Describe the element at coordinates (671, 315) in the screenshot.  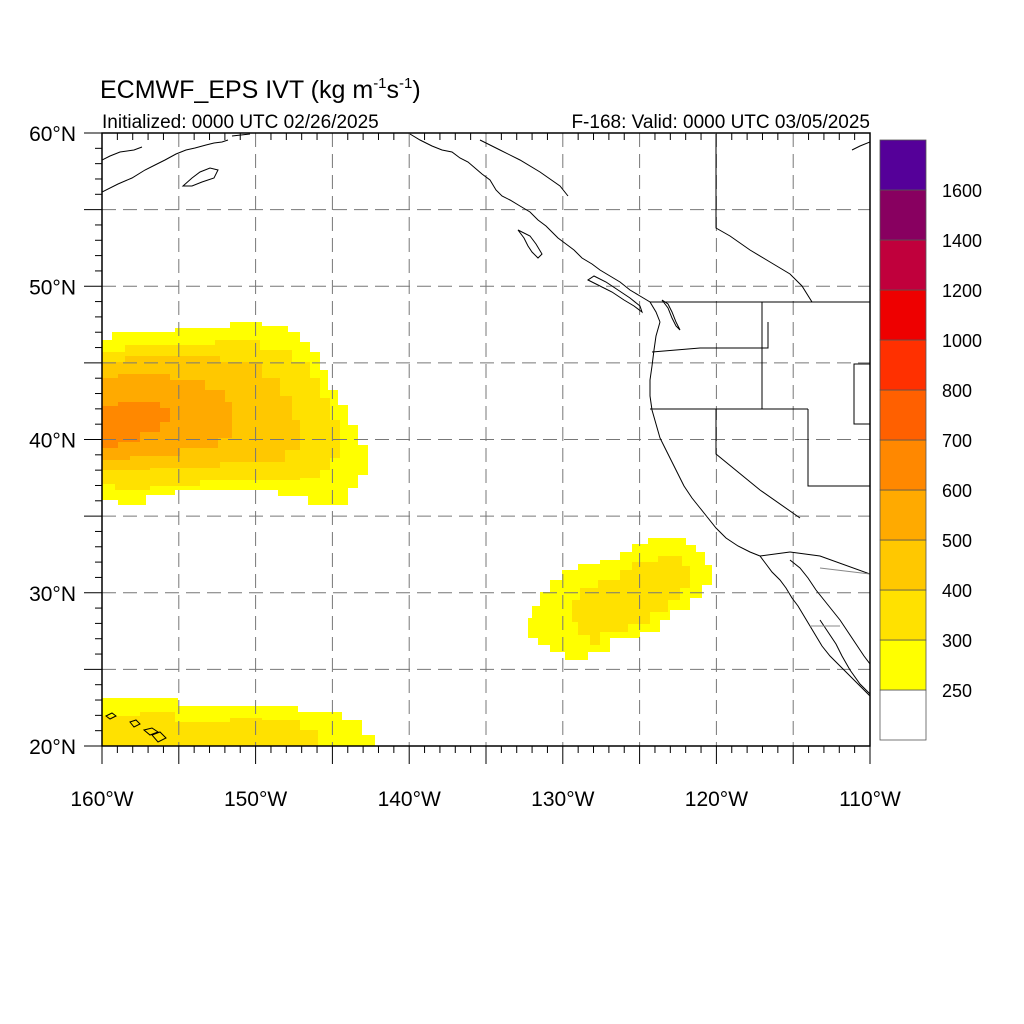
I see `puget-sound` at that location.